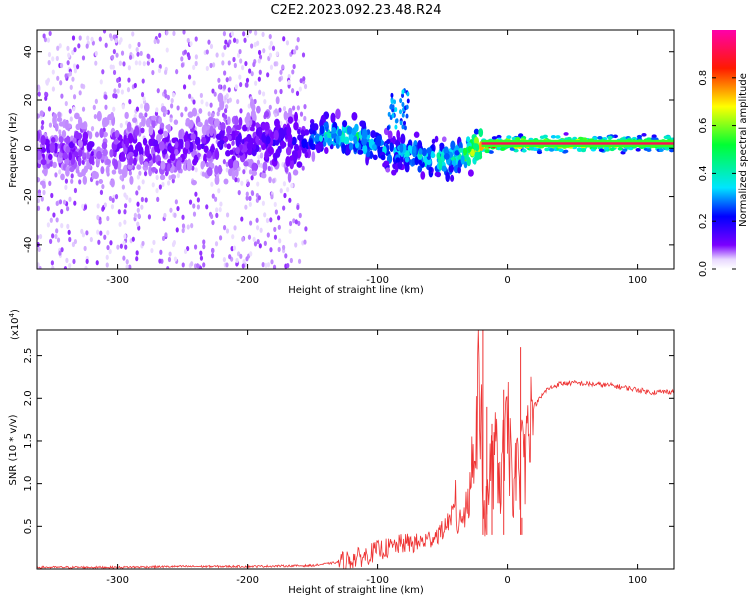  I want to click on spectrogram-xtick-label: -100, so click(377, 280).